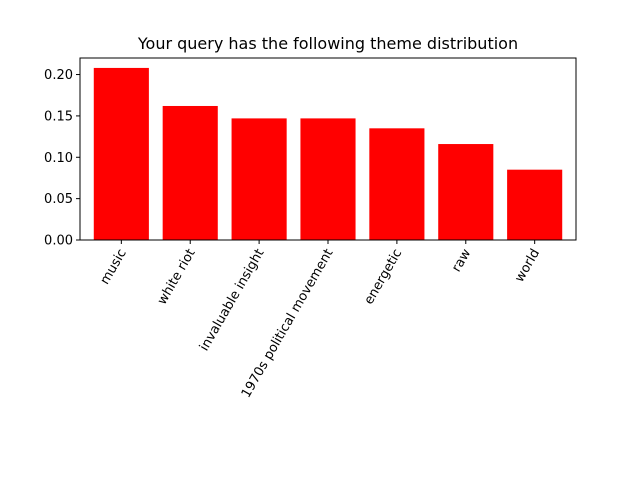 The image size is (640, 480). I want to click on y-tick-label: 0.00, so click(58, 241).